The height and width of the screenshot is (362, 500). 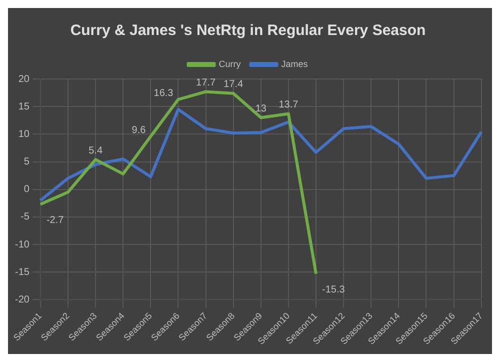 I want to click on y-tick-label: 20, so click(x=24, y=79).